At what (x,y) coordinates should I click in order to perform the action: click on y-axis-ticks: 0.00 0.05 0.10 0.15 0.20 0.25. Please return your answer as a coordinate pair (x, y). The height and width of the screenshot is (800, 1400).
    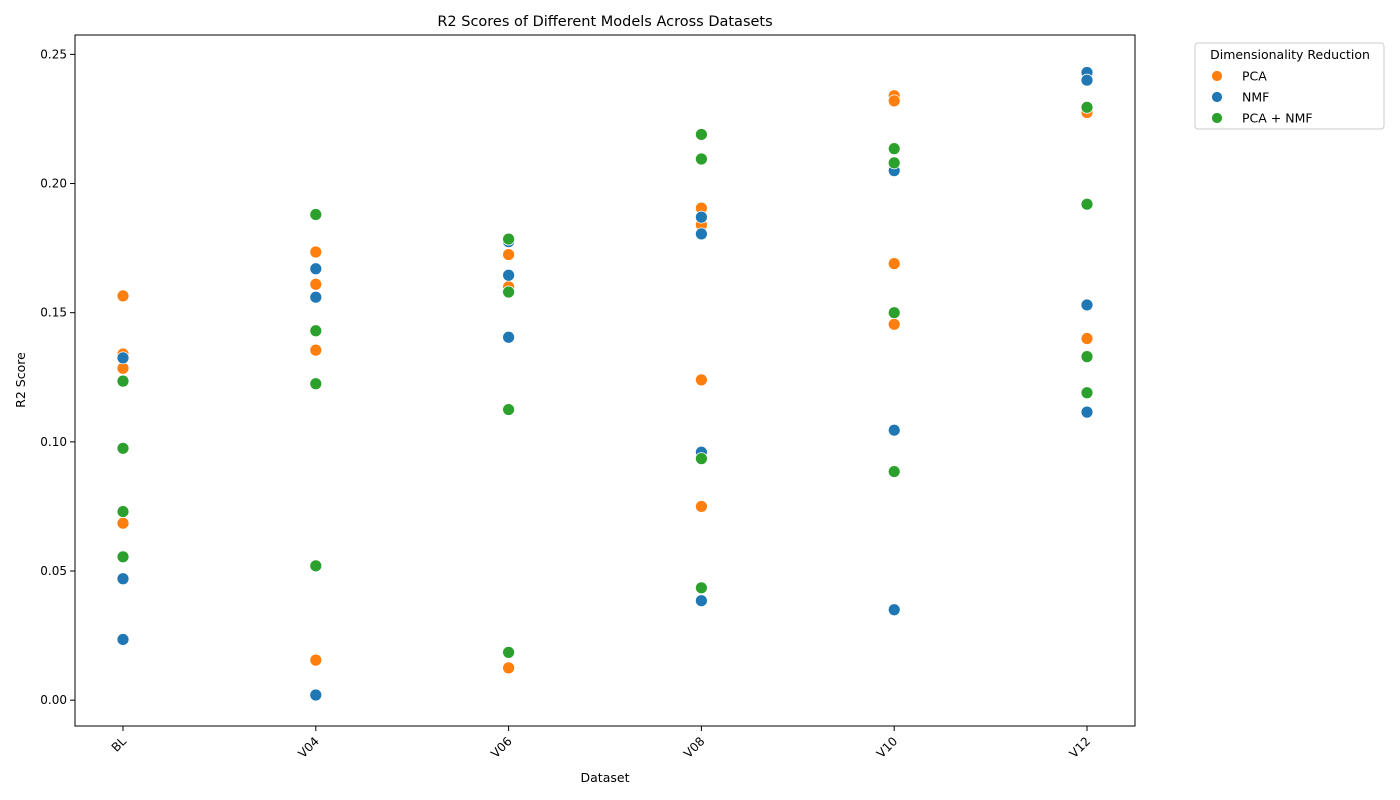
    Looking at the image, I should click on (57, 377).